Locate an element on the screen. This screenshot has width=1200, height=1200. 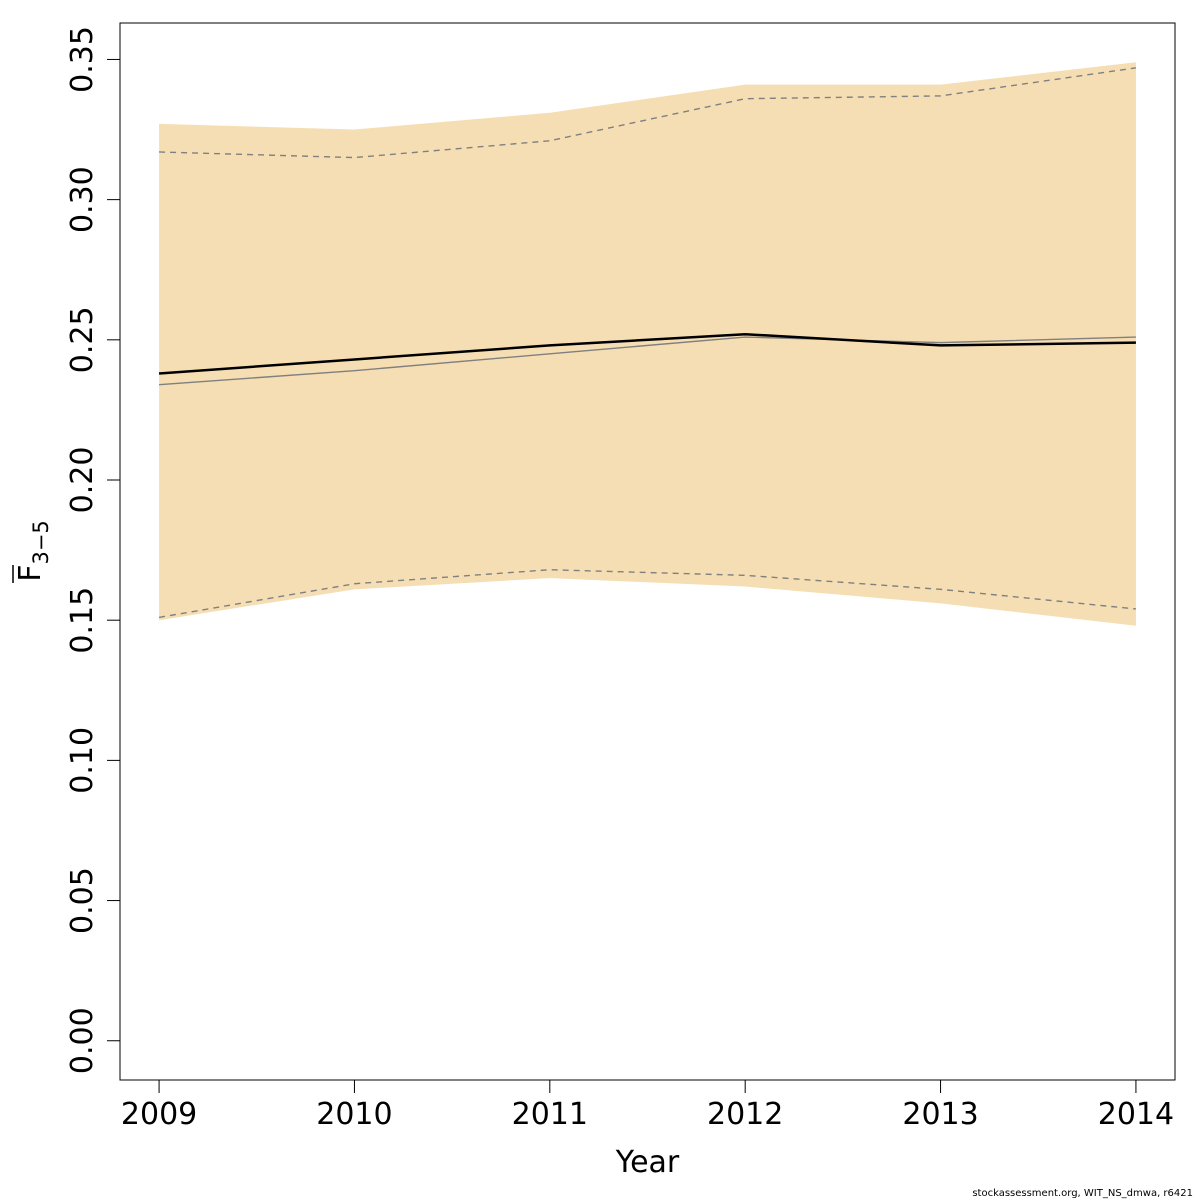
x-tick-label: 2011 is located at coordinates (550, 1114).